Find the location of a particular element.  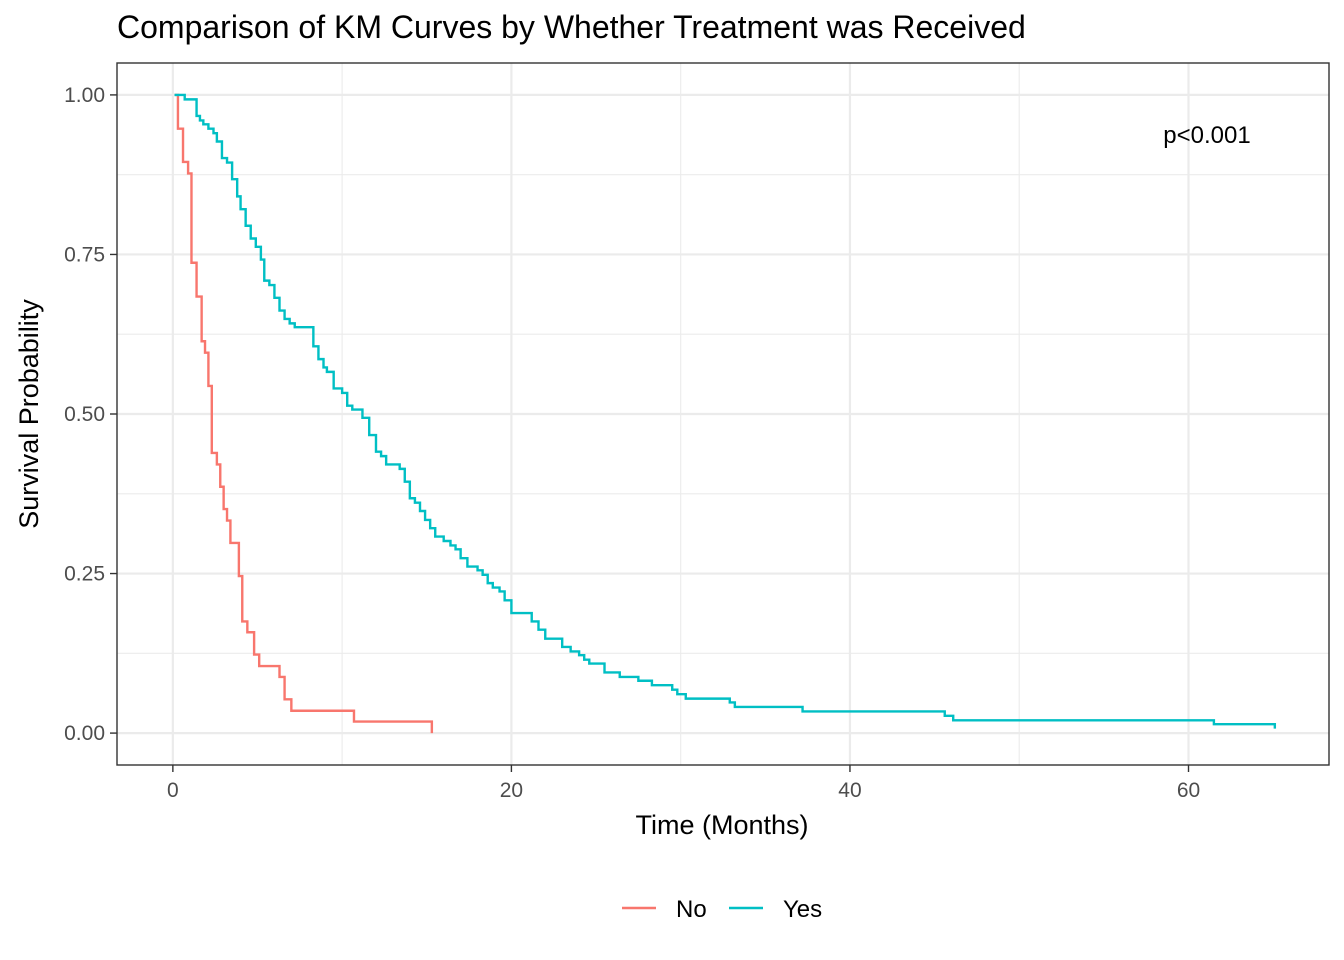

legend-label-no: No is located at coordinates (691, 909).